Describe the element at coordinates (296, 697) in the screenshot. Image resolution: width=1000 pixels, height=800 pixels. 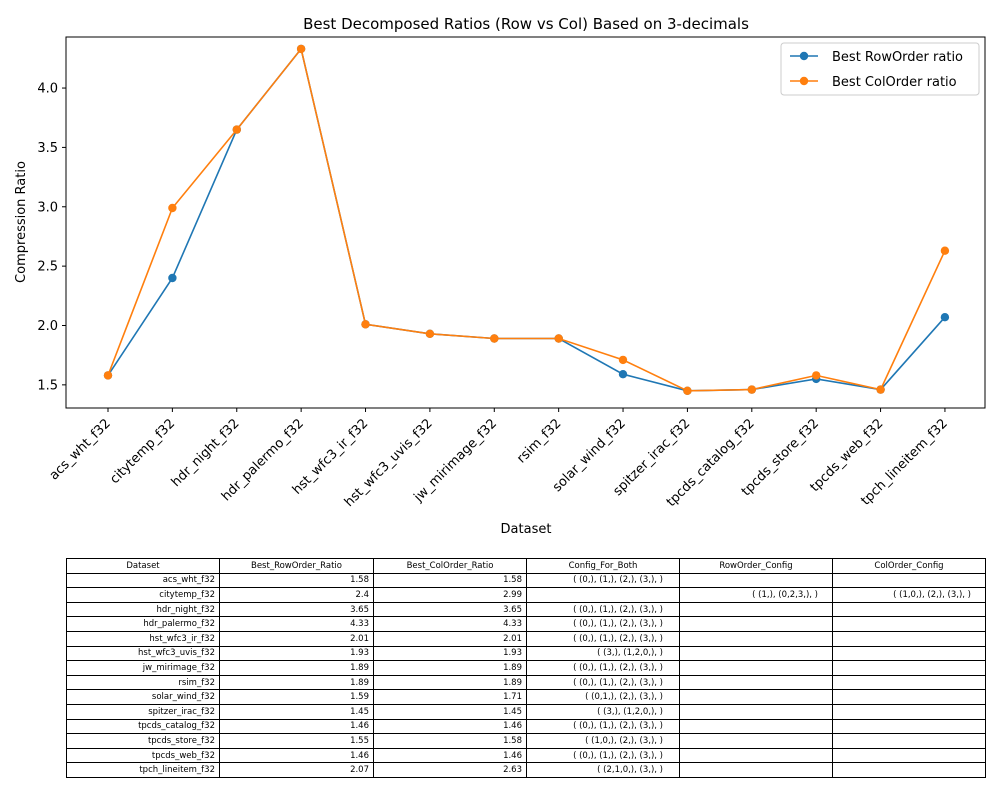
I see `table-cell: 1.59` at that location.